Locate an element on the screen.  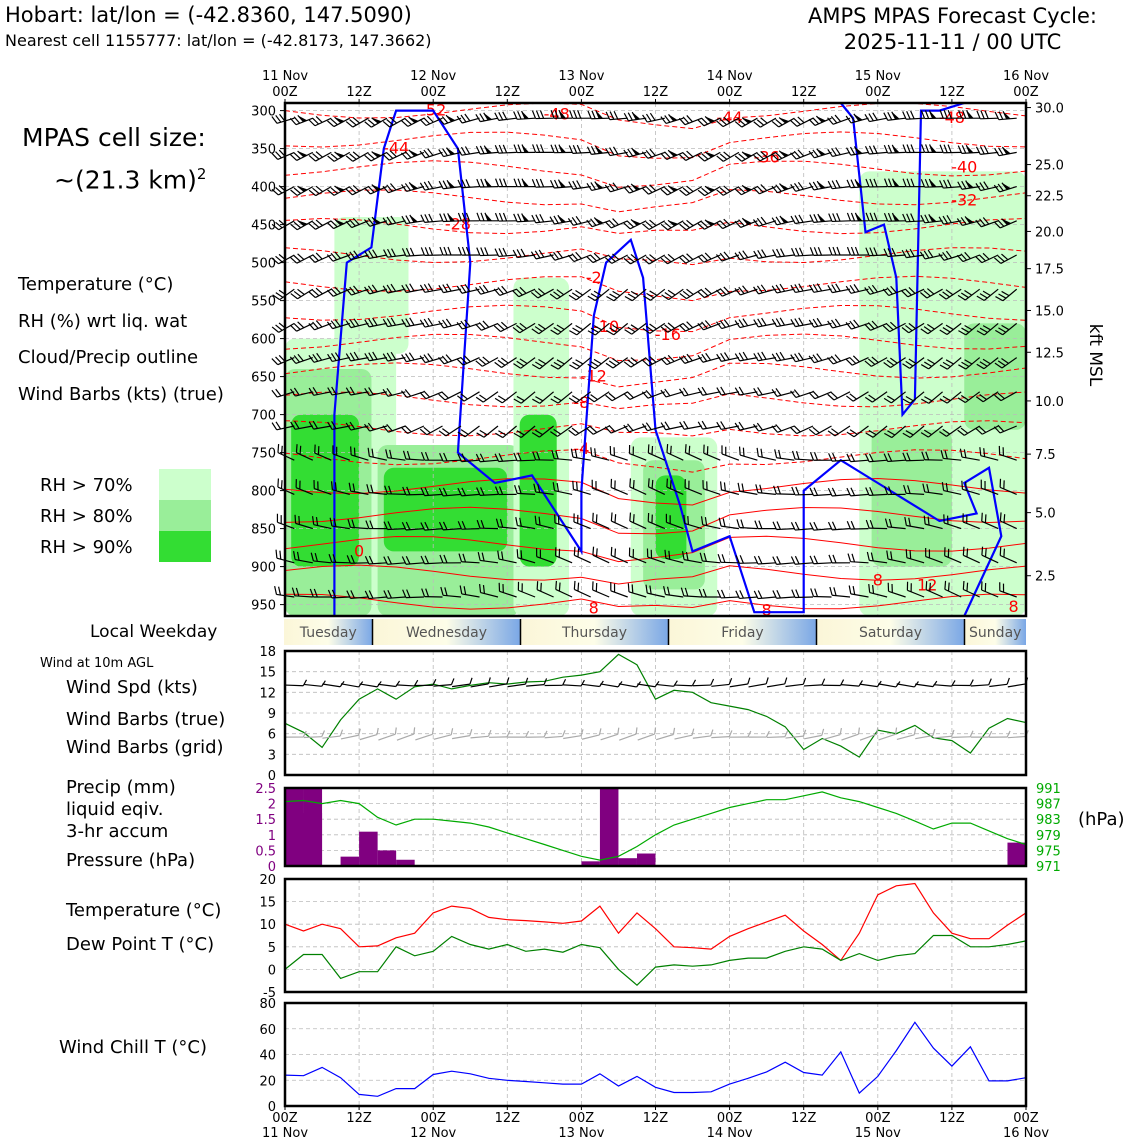
pressure-tick-label: 800 is located at coordinates (263, 492).